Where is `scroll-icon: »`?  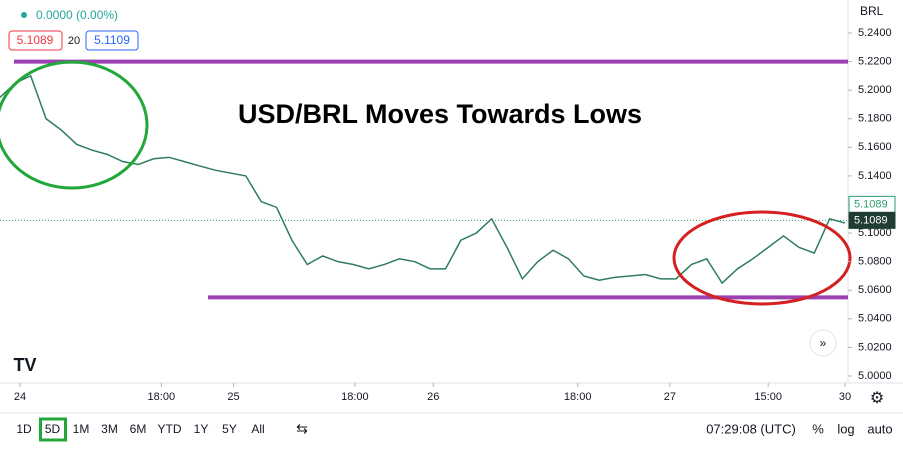 scroll-icon: » is located at coordinates (823, 343).